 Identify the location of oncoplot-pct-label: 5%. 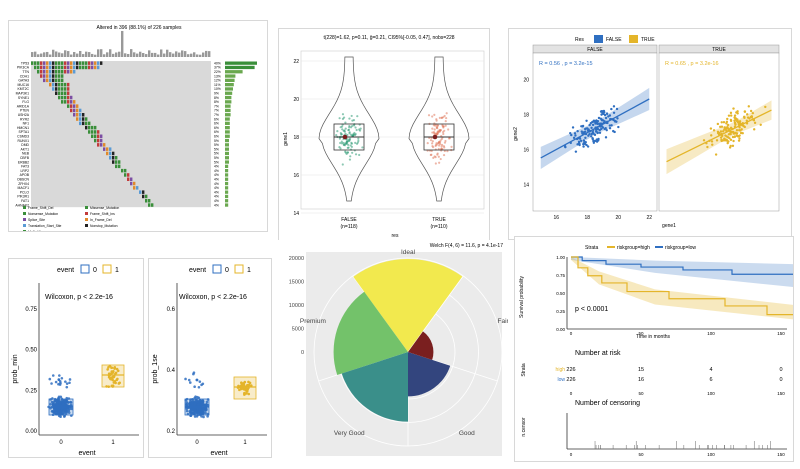
(216, 162).